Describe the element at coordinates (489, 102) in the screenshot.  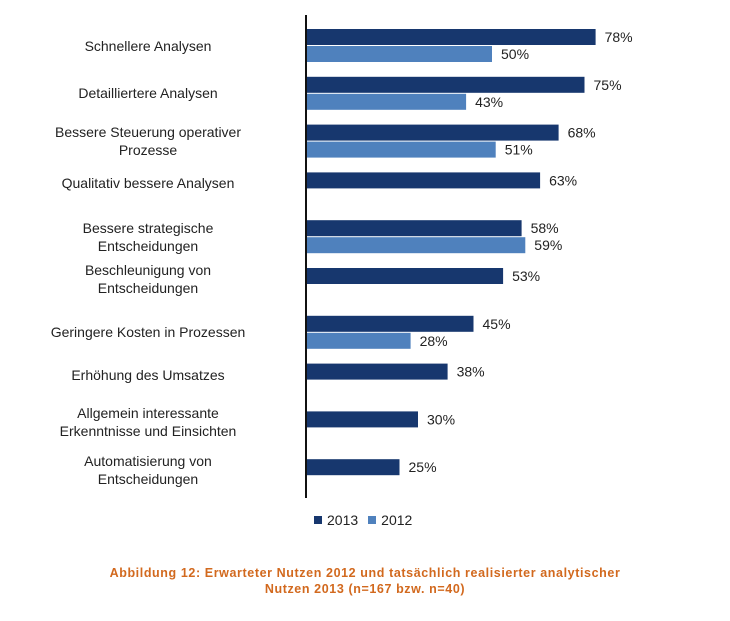
I see `data-label-2012-2: 43%` at that location.